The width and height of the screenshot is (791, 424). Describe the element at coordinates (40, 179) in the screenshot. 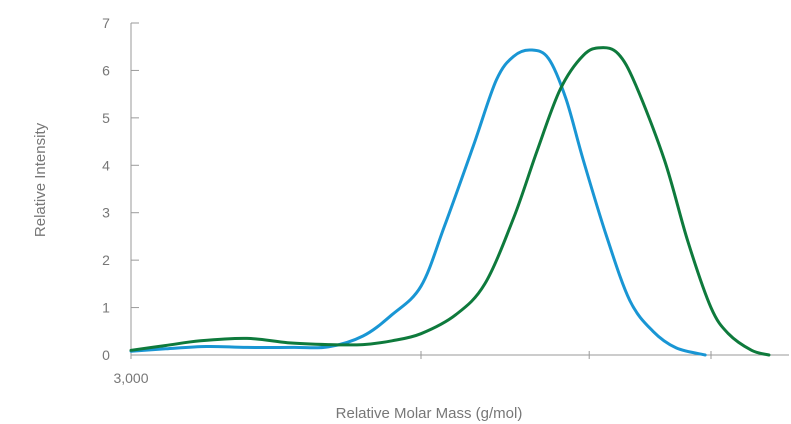

I see `y-axis-title: Relative Intensity` at that location.